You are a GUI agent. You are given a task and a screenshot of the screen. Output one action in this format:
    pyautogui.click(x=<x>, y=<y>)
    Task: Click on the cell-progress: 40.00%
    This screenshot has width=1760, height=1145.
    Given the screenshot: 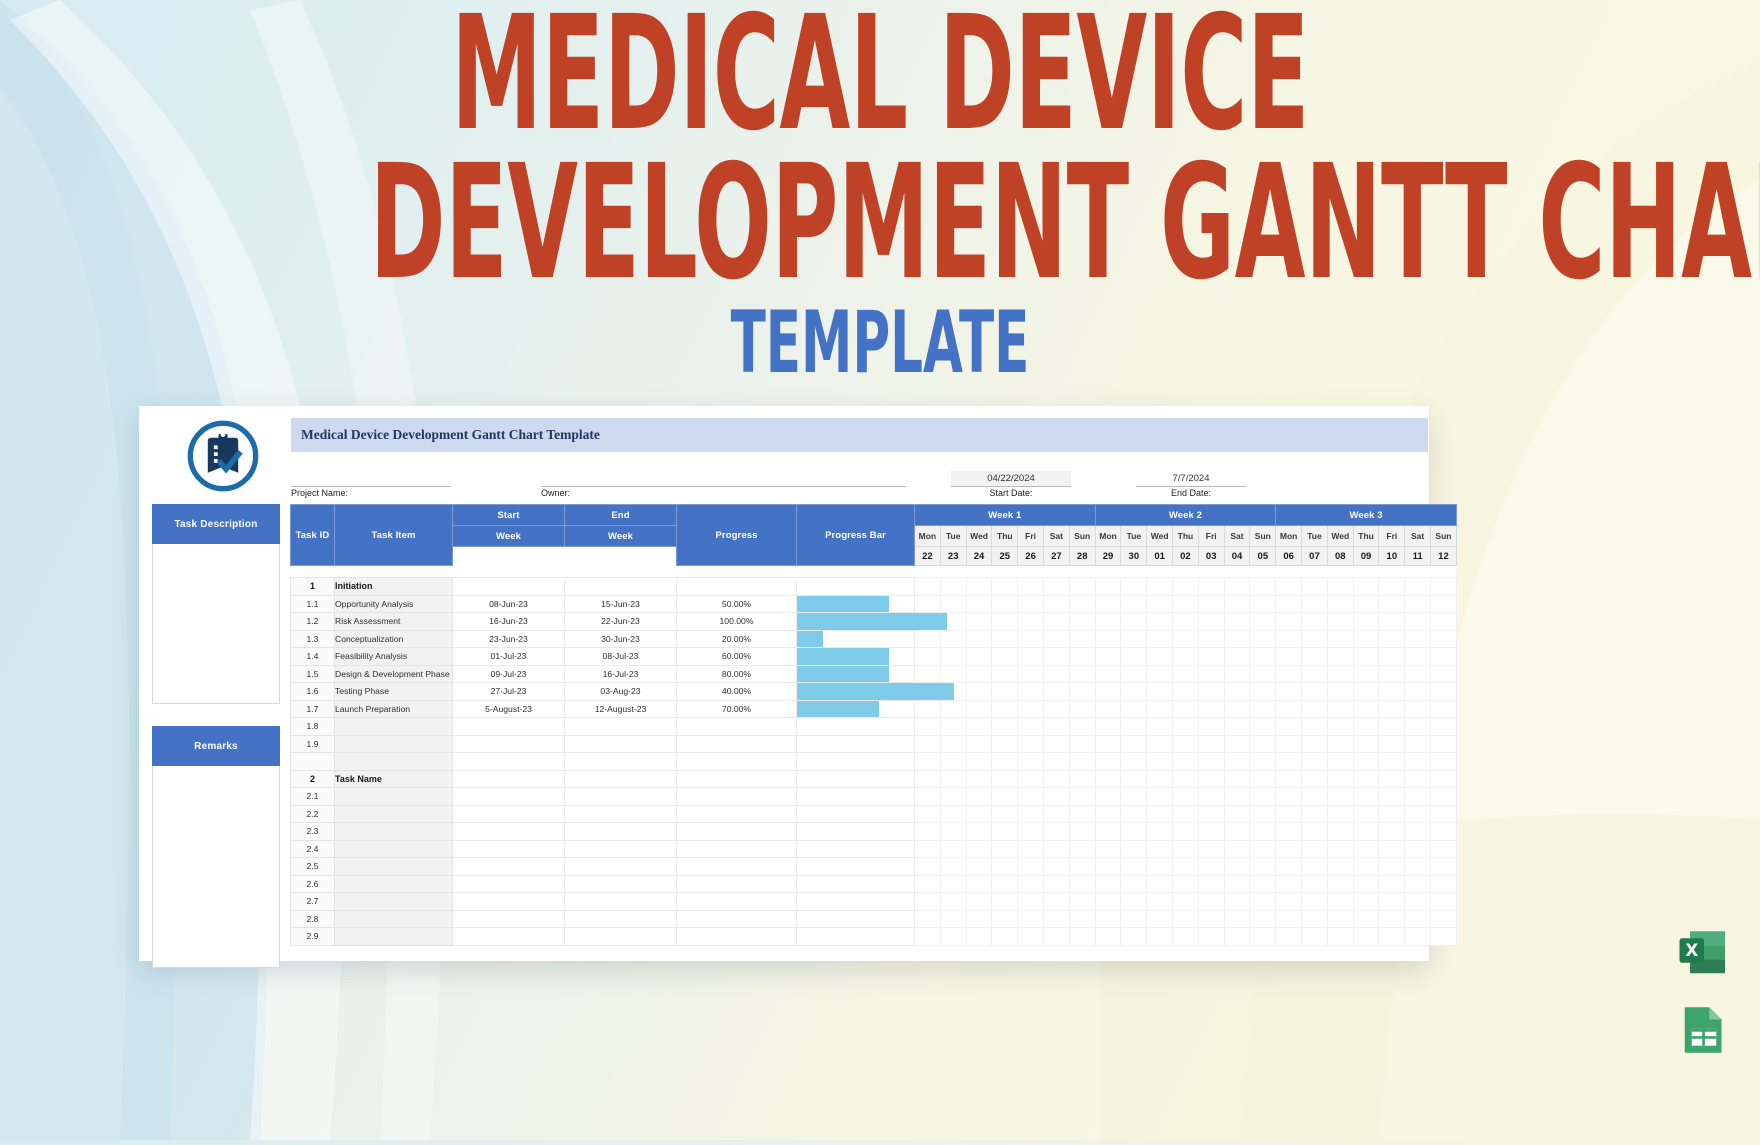 What is the action you would take?
    pyautogui.click(x=736, y=691)
    